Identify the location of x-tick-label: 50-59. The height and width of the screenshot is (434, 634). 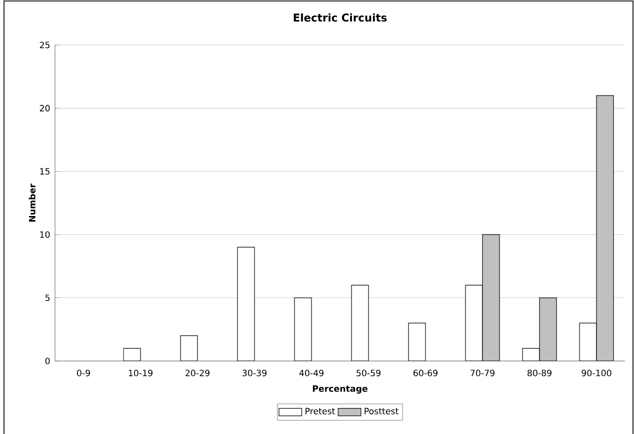
(368, 373).